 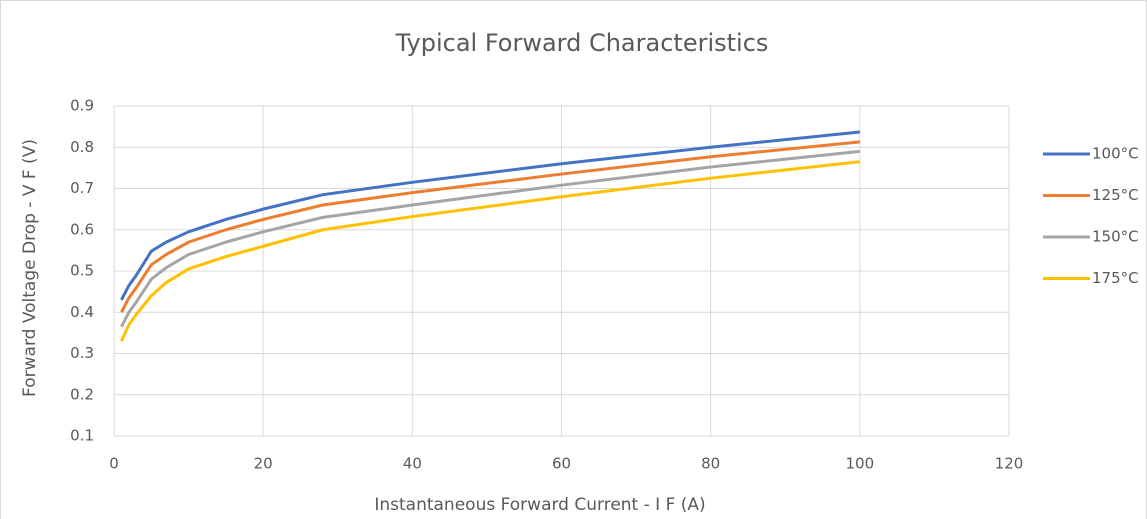 What do you see at coordinates (412, 464) in the screenshot?
I see `x-tick-label: 40` at bounding box center [412, 464].